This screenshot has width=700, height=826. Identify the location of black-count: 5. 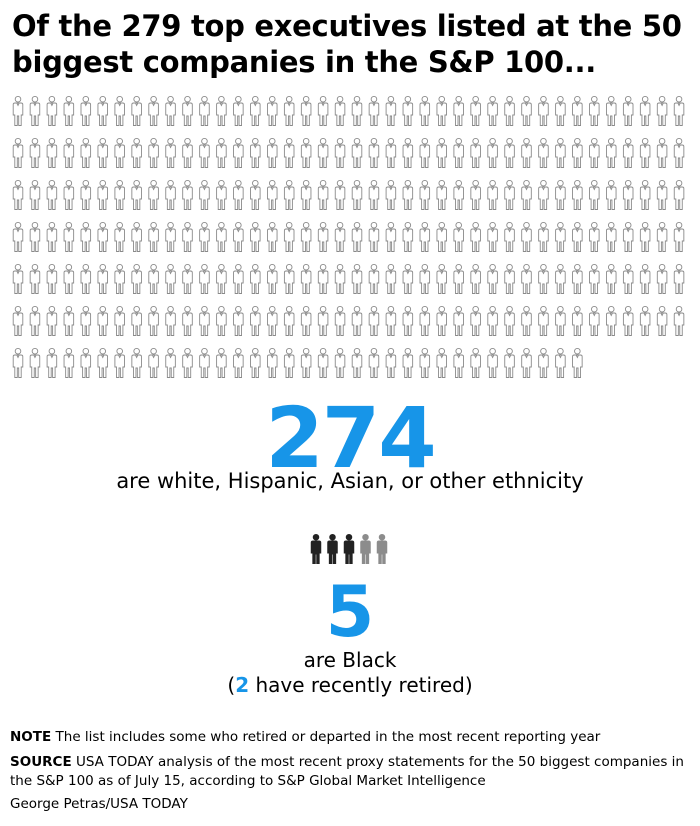
(350, 612).